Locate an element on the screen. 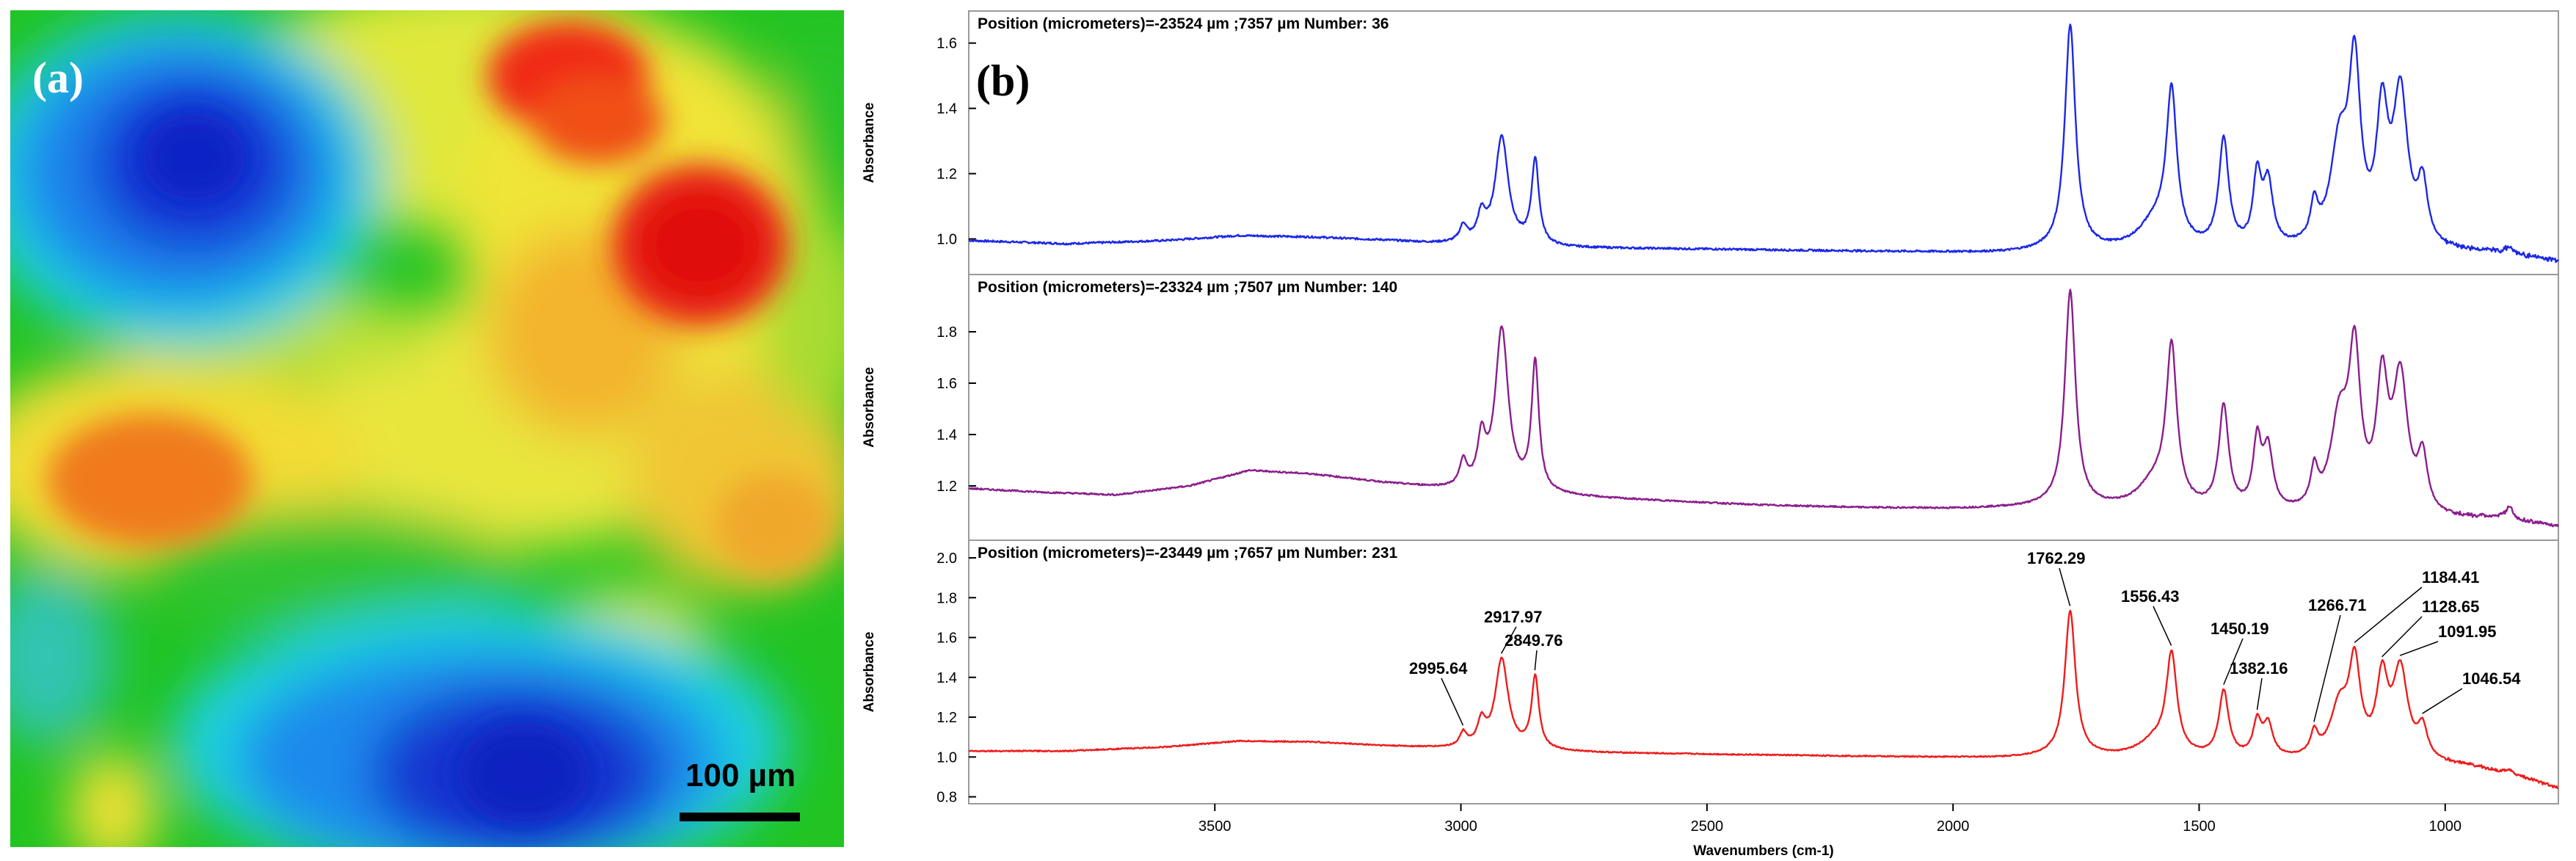 The image size is (2576, 861). peak-label: 2995.64 is located at coordinates (1438, 668).